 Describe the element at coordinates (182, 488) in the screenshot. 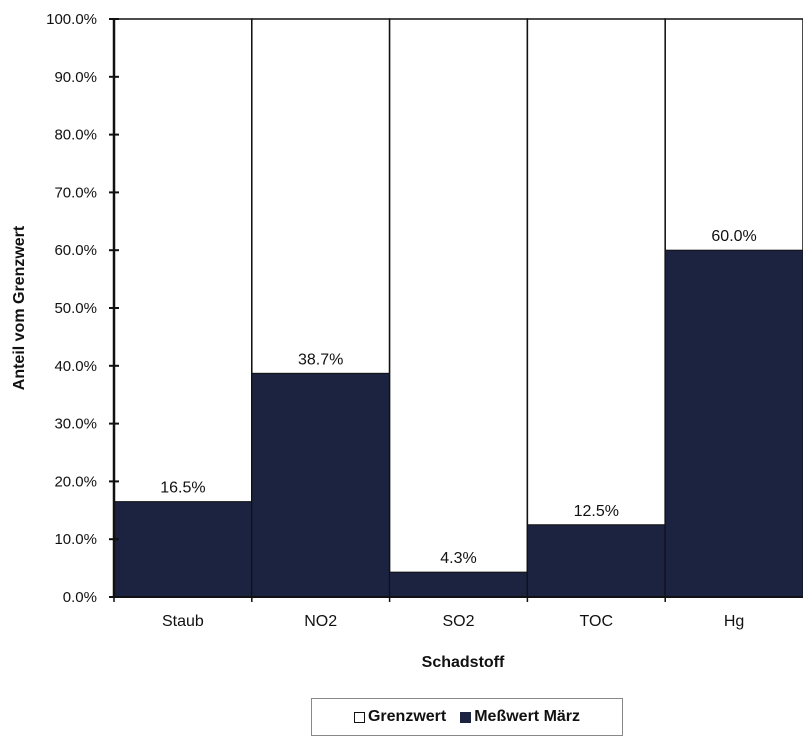

I see `data-label: 16.5%` at that location.